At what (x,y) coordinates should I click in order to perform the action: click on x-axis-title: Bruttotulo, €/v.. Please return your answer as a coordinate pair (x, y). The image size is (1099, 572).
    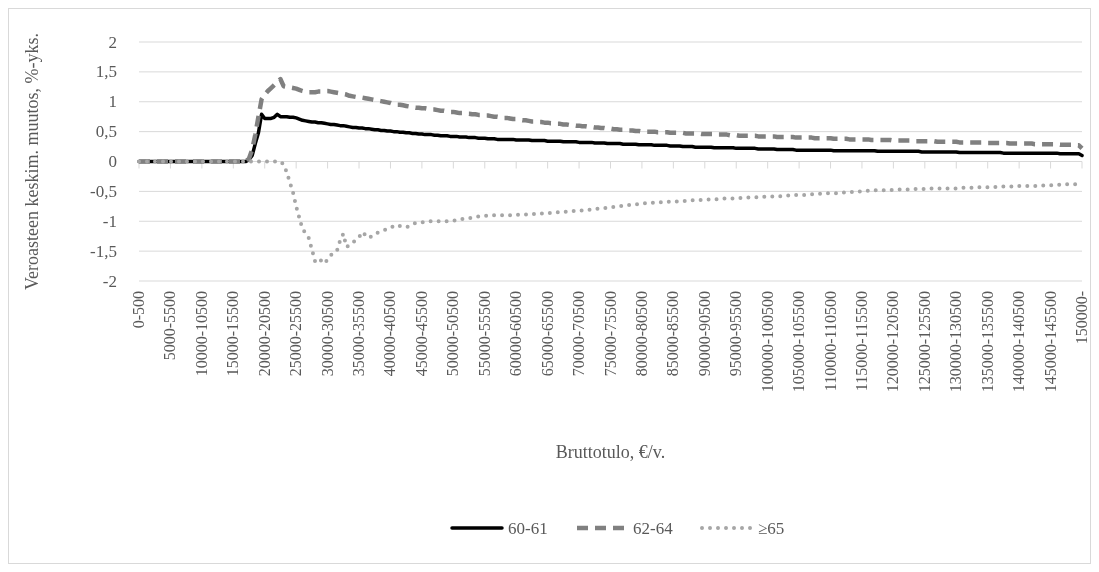
    Looking at the image, I should click on (610, 452).